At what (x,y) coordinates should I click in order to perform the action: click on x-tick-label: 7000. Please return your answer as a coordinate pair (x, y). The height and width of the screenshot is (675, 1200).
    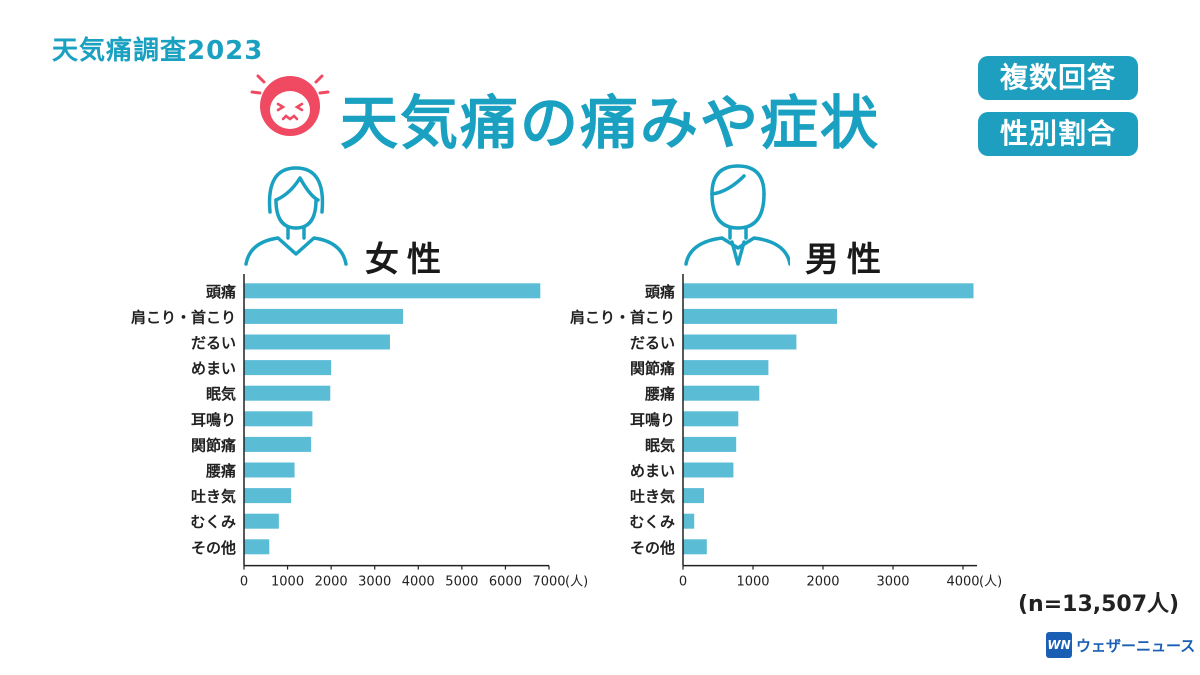
    Looking at the image, I should click on (548, 582).